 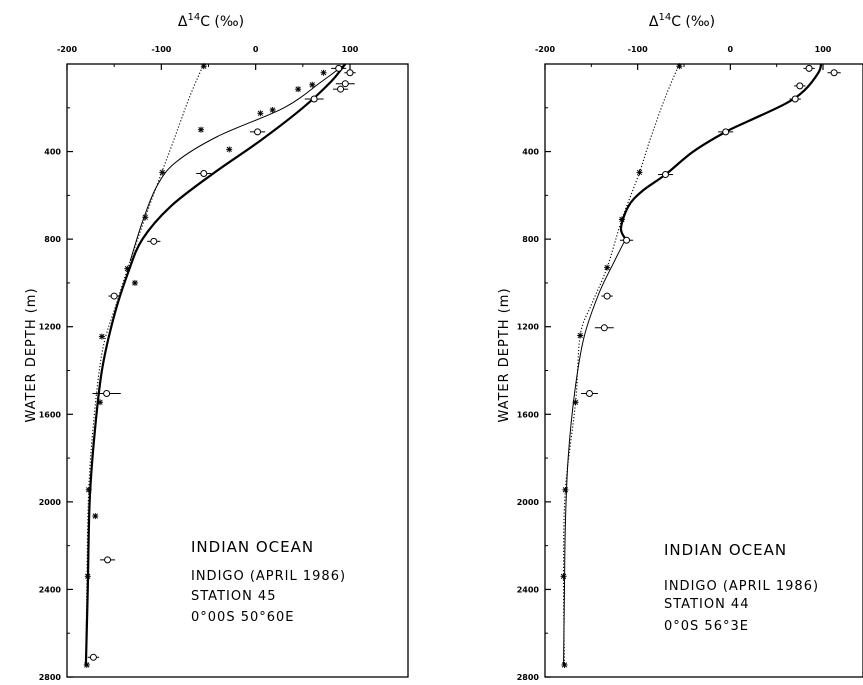 I want to click on annotation-line-4: 0°00S 50°60E, so click(x=243, y=617).